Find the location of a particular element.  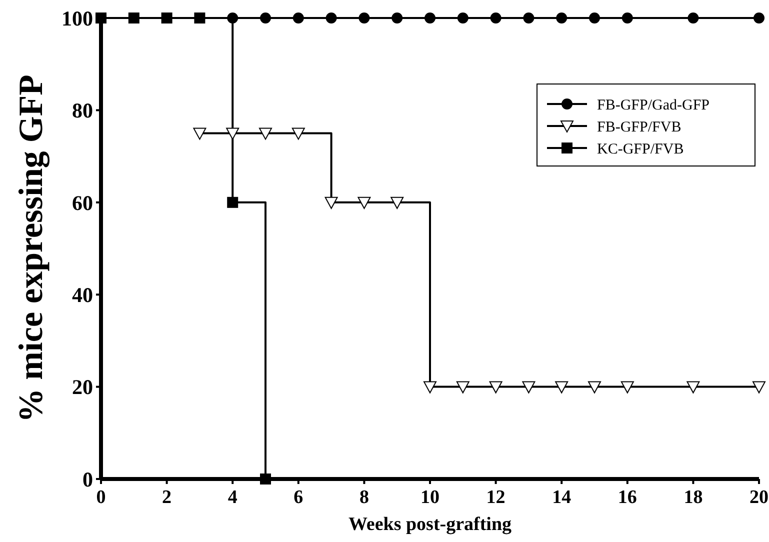

y-tick-label: 20 is located at coordinates (82, 387).